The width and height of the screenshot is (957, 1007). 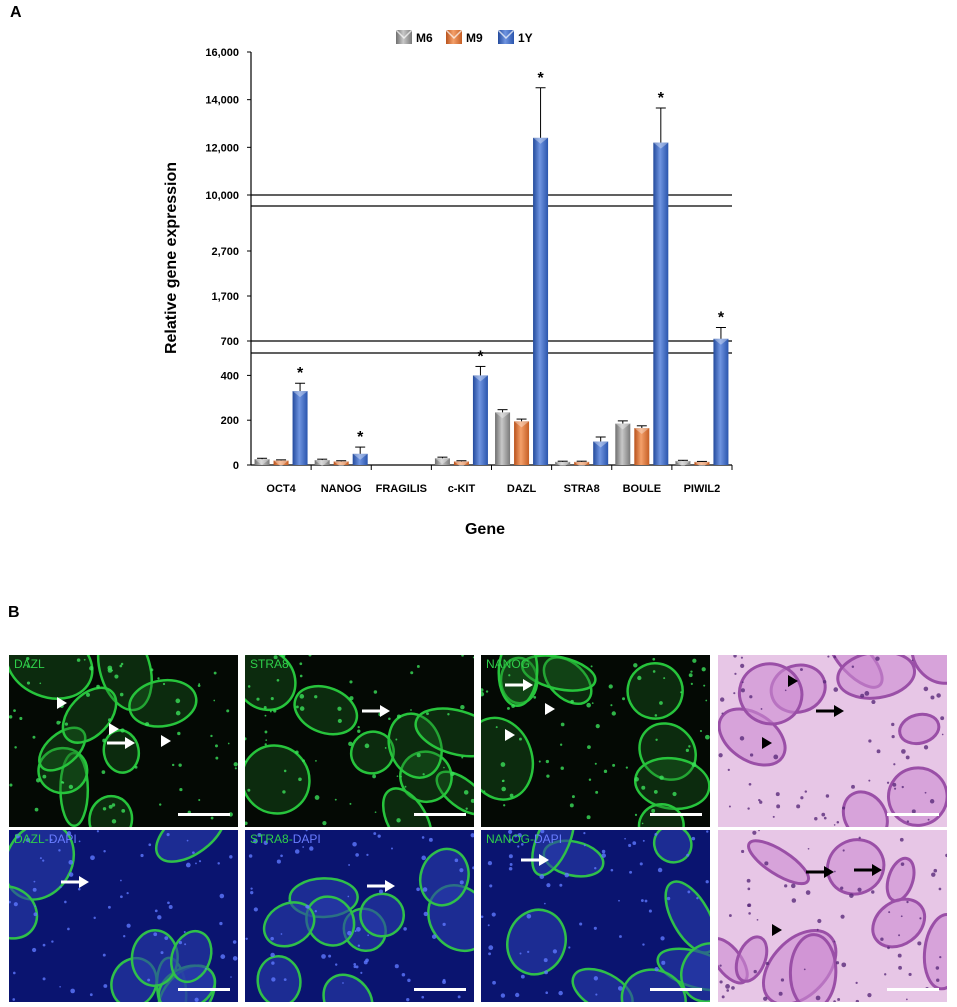 What do you see at coordinates (300, 428) in the screenshot?
I see `bar-1Y-OCT4` at bounding box center [300, 428].